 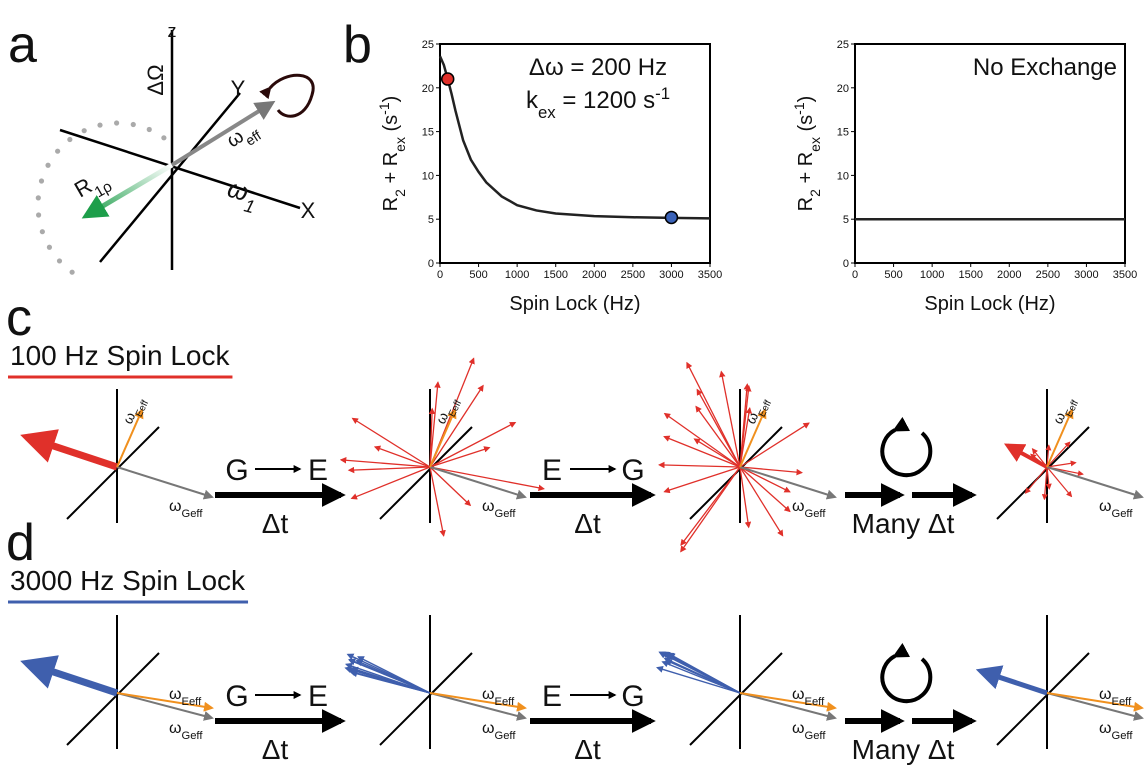 I want to click on text-part: No Exchange, so click(x=1045, y=67).